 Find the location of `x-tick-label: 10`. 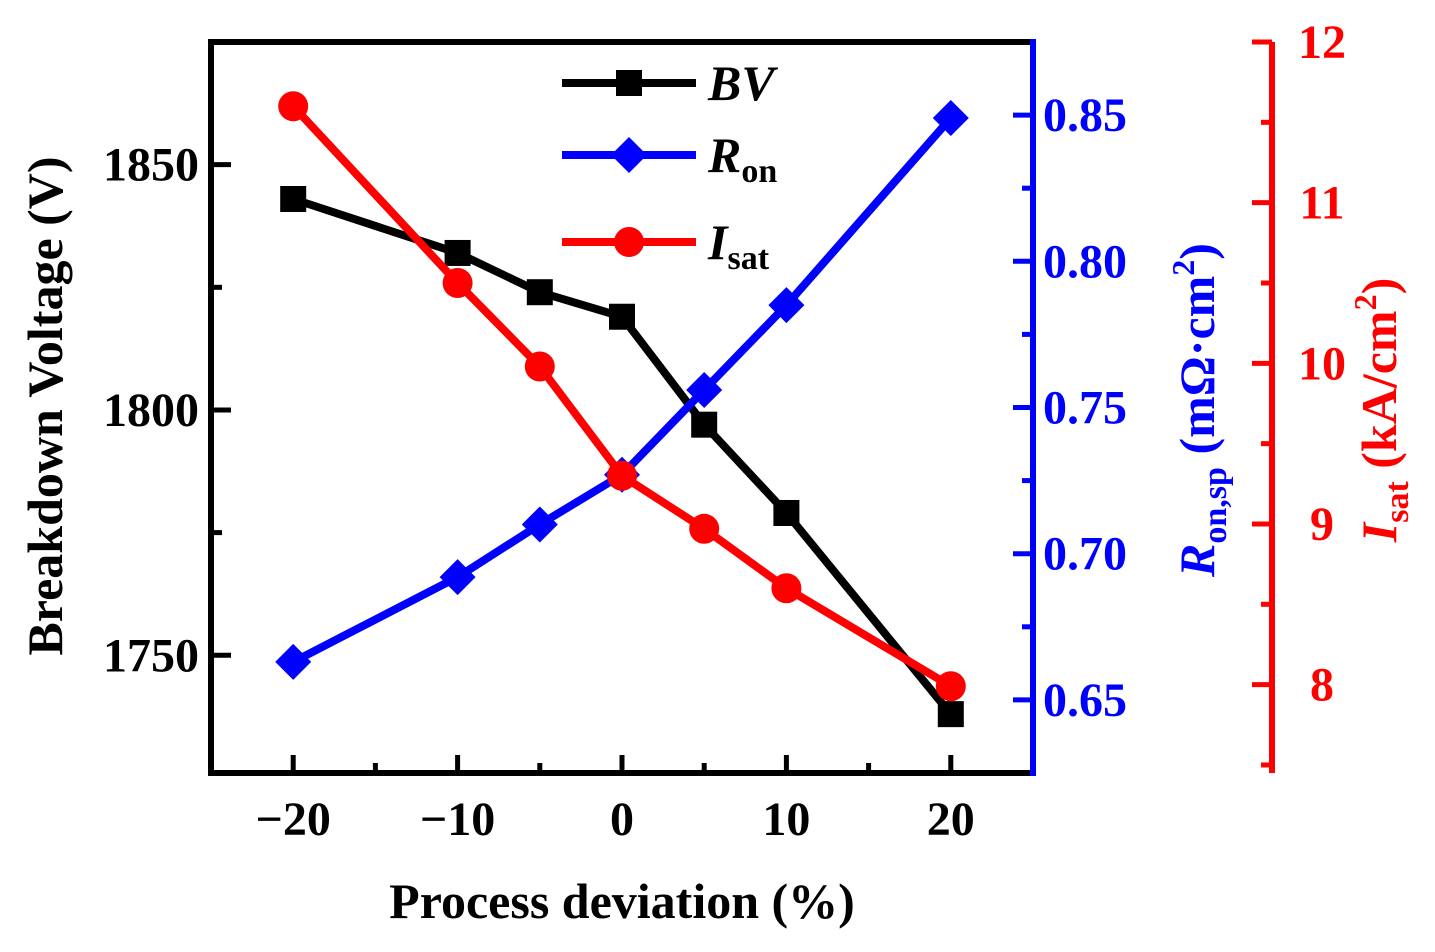

x-tick-label: 10 is located at coordinates (786, 819).